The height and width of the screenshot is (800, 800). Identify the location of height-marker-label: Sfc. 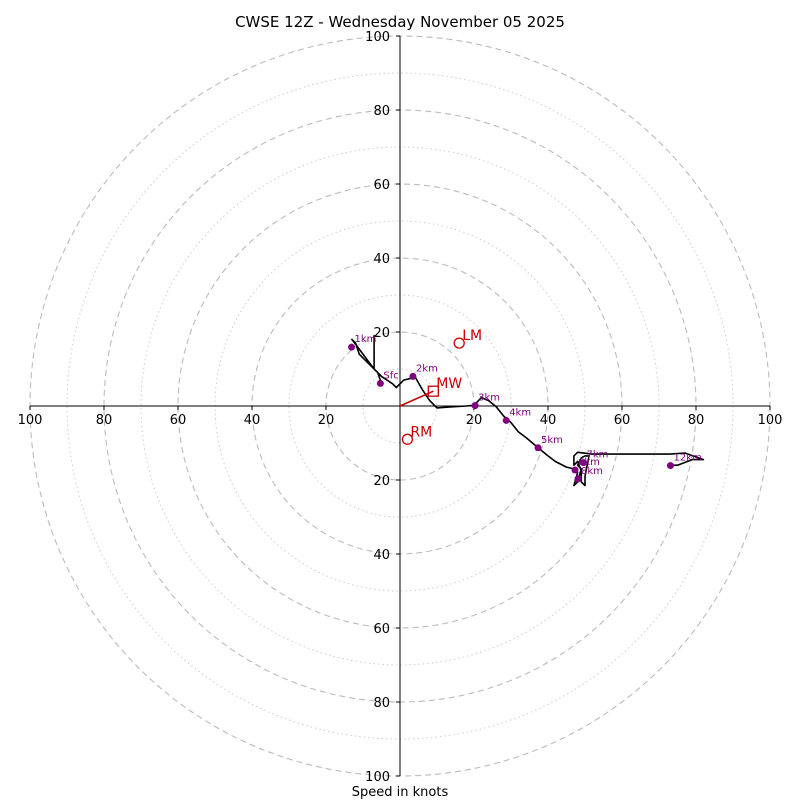
(390, 375).